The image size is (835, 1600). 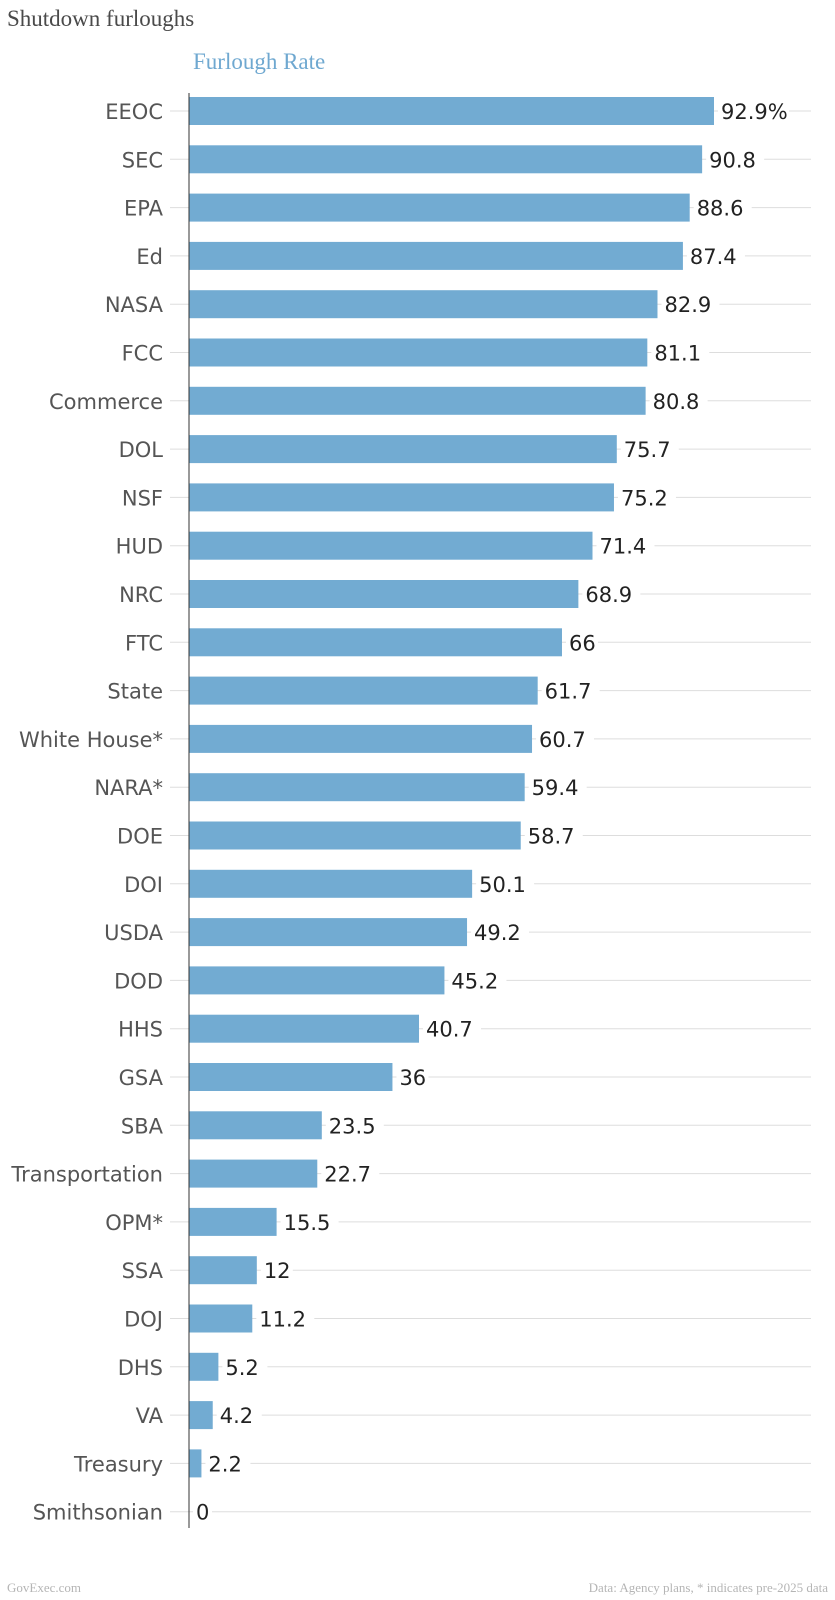 What do you see at coordinates (608, 595) in the screenshot?
I see `value-label: 68.9` at bounding box center [608, 595].